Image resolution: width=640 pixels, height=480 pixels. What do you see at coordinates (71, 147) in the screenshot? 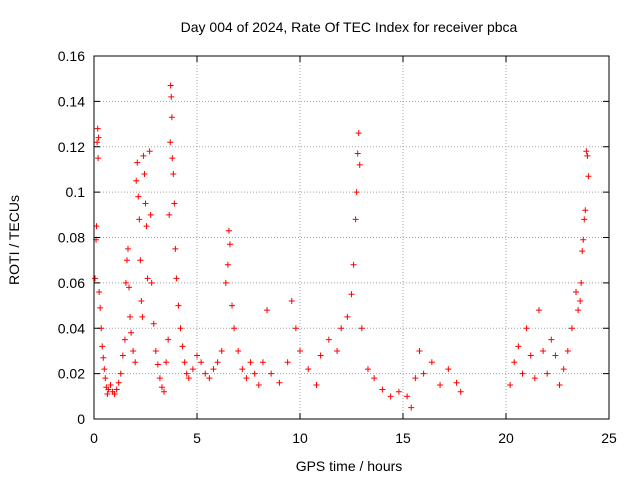
I see `y-tick-label: 0.12` at bounding box center [71, 147].